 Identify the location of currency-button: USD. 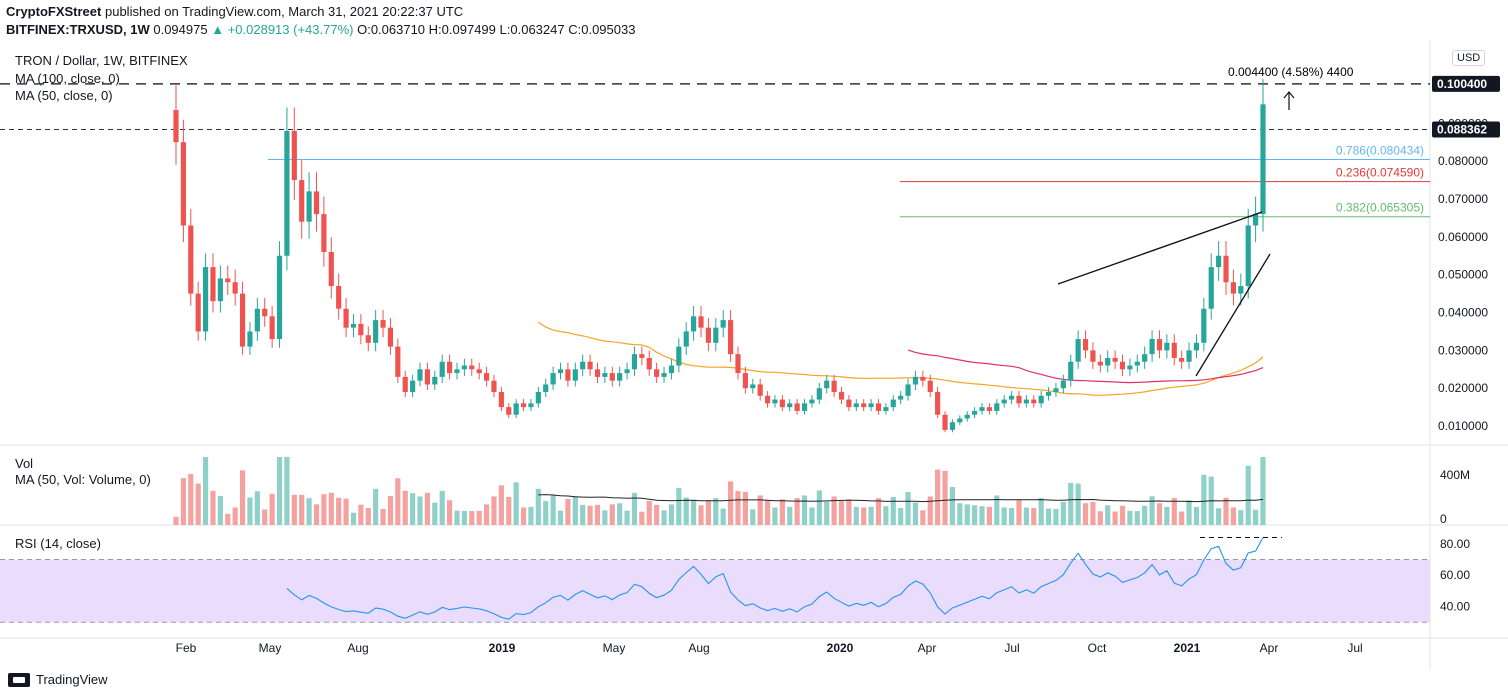
(1469, 58).